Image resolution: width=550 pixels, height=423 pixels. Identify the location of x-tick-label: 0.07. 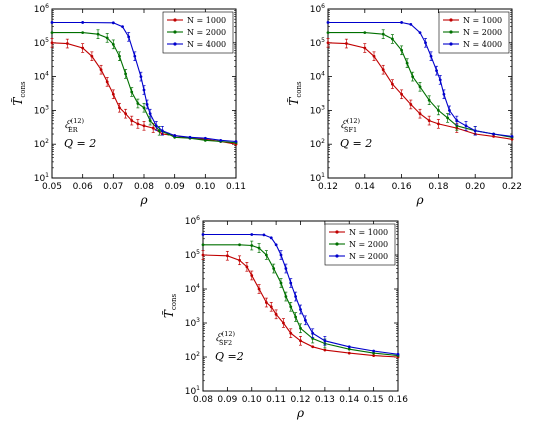
(113, 187).